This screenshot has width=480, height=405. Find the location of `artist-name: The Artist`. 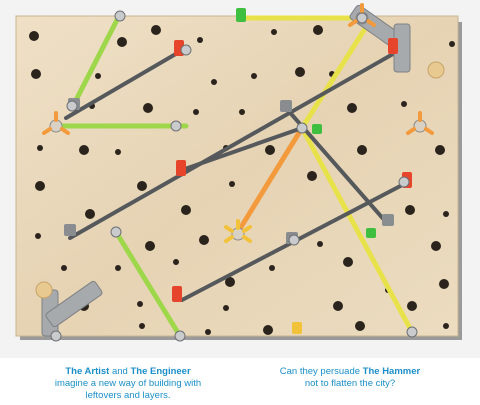

artist-name: The Artist is located at coordinates (87, 371).